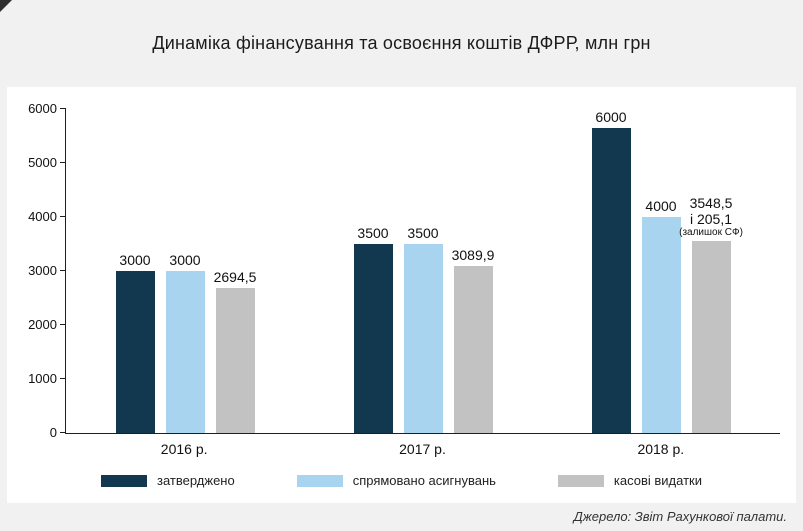  I want to click on y-axis: 0 1000 2000 3000 4000 5000 6000, so click(41, 271).